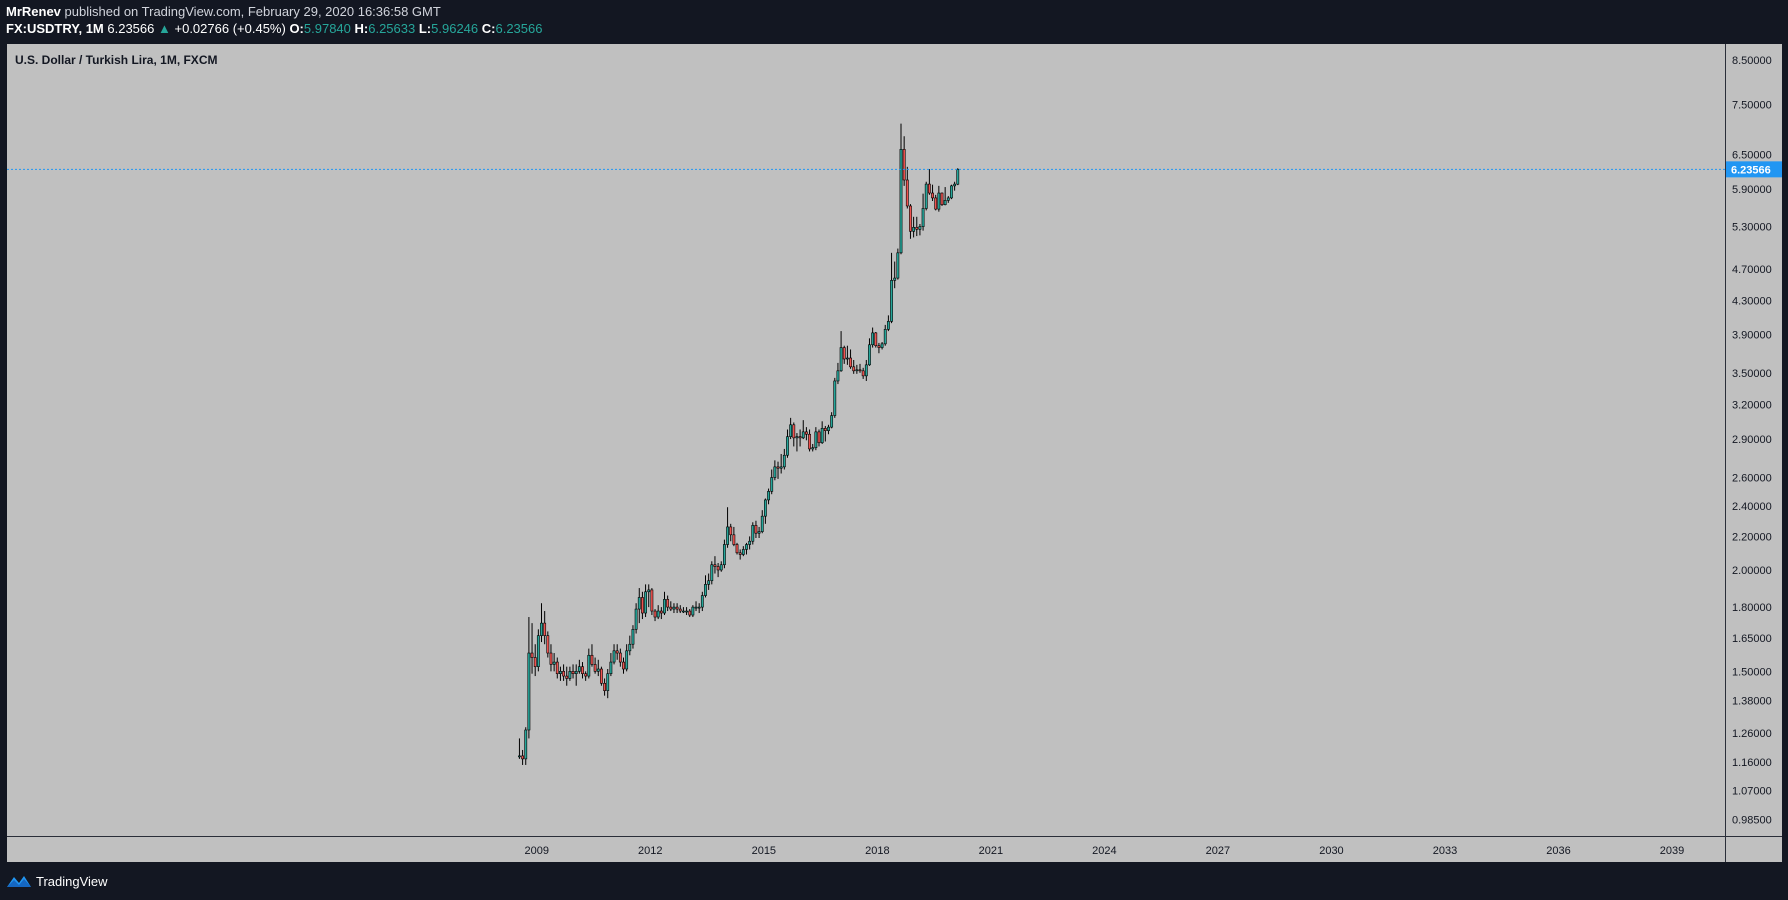  Describe the element at coordinates (866, 849) in the screenshot. I see `time-axis-area` at that location.